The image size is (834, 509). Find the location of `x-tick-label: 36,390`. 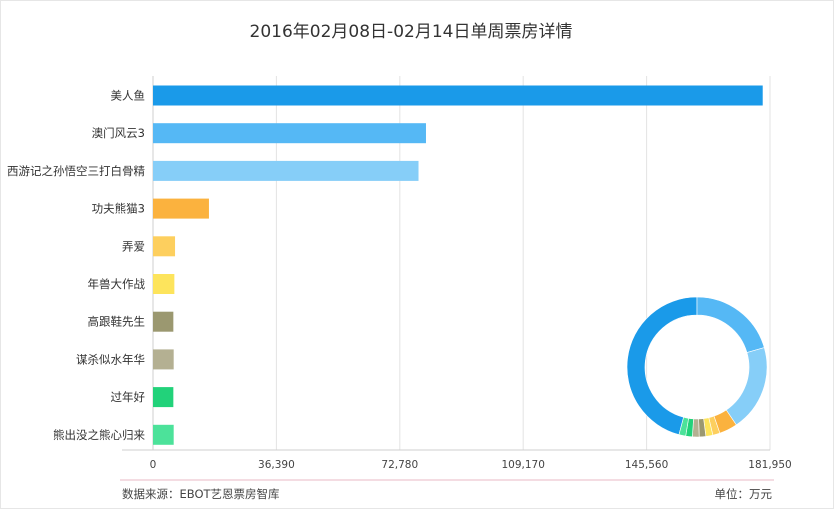

x-tick-label: 36,390 is located at coordinates (276, 465).